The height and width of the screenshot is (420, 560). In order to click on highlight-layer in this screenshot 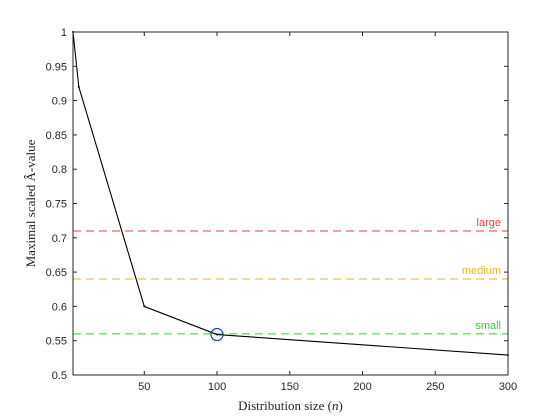, I will do `click(217, 334)`.